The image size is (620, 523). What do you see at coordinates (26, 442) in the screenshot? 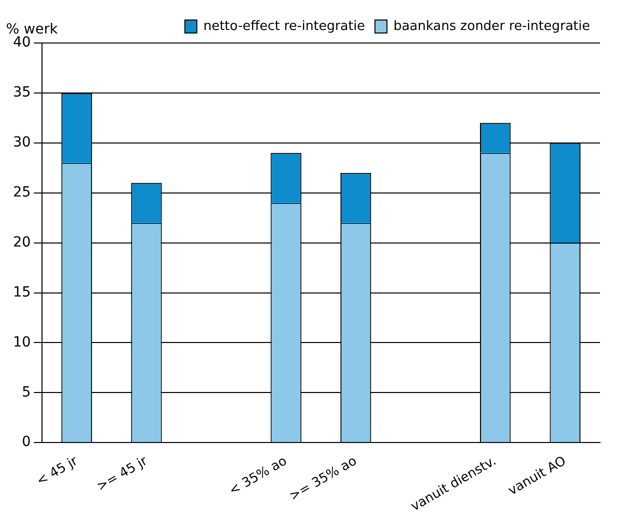
I see `y-tick-label: 0` at bounding box center [26, 442].